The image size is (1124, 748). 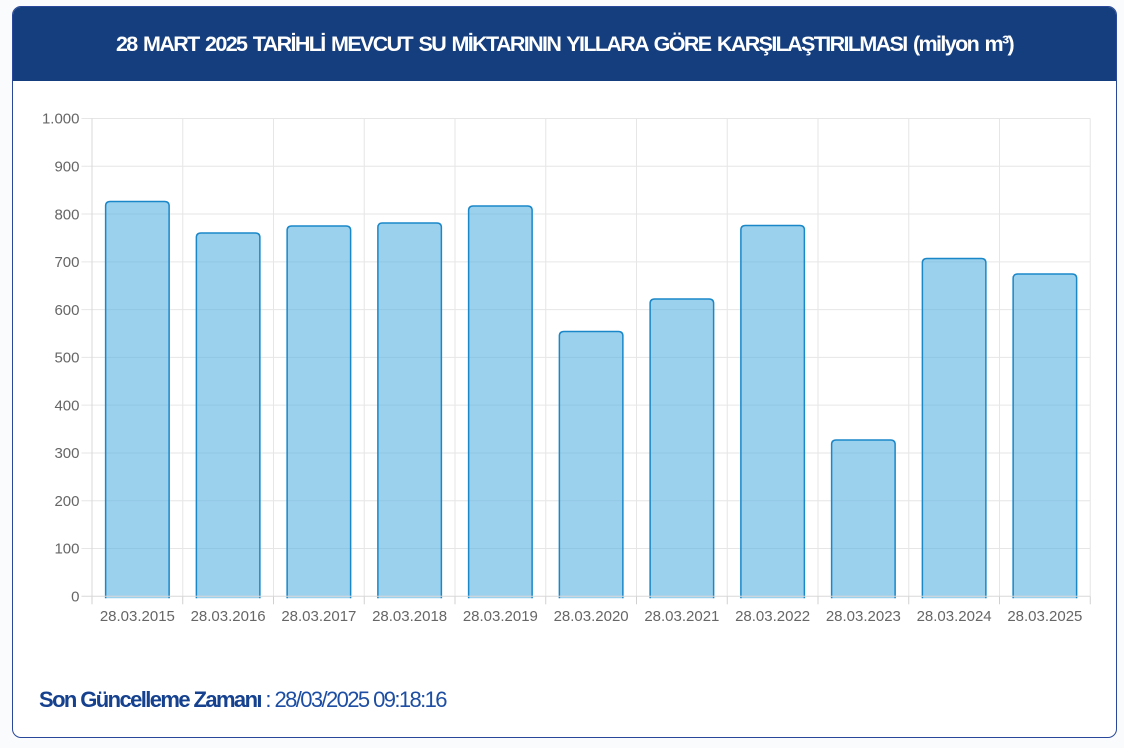 I want to click on svg-text: 28.03.2024, so click(x=954, y=616).